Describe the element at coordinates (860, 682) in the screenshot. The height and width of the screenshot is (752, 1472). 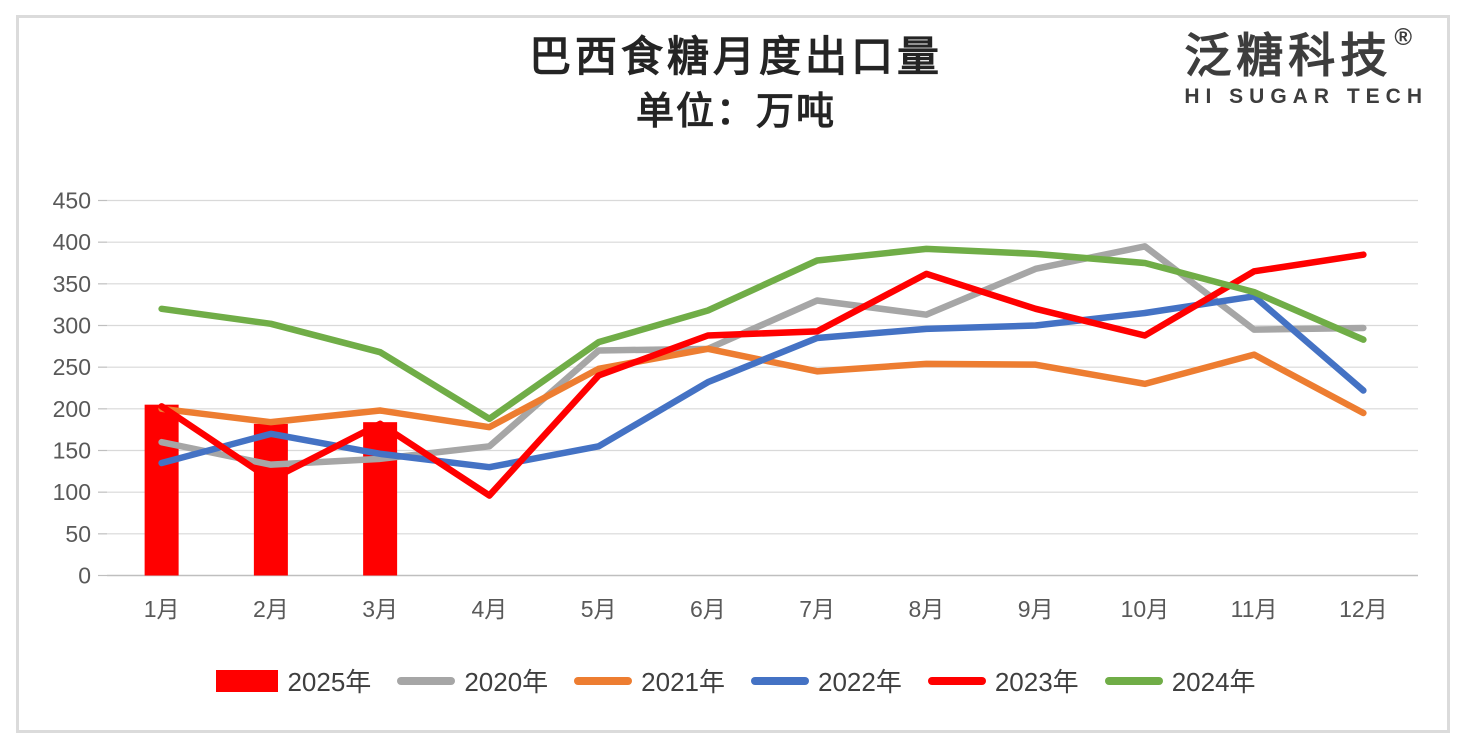
I see `legend-label: 2022年` at that location.